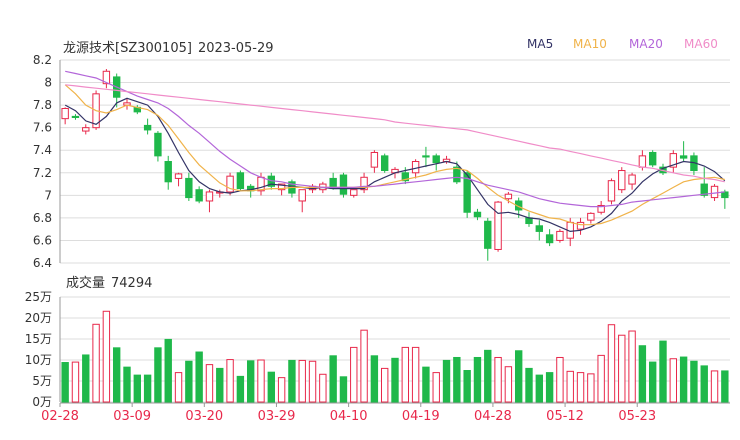 The height and width of the screenshot is (440, 740). Describe the element at coordinates (42, 381) in the screenshot. I see `volume-y-tick-label: 5万` at that location.